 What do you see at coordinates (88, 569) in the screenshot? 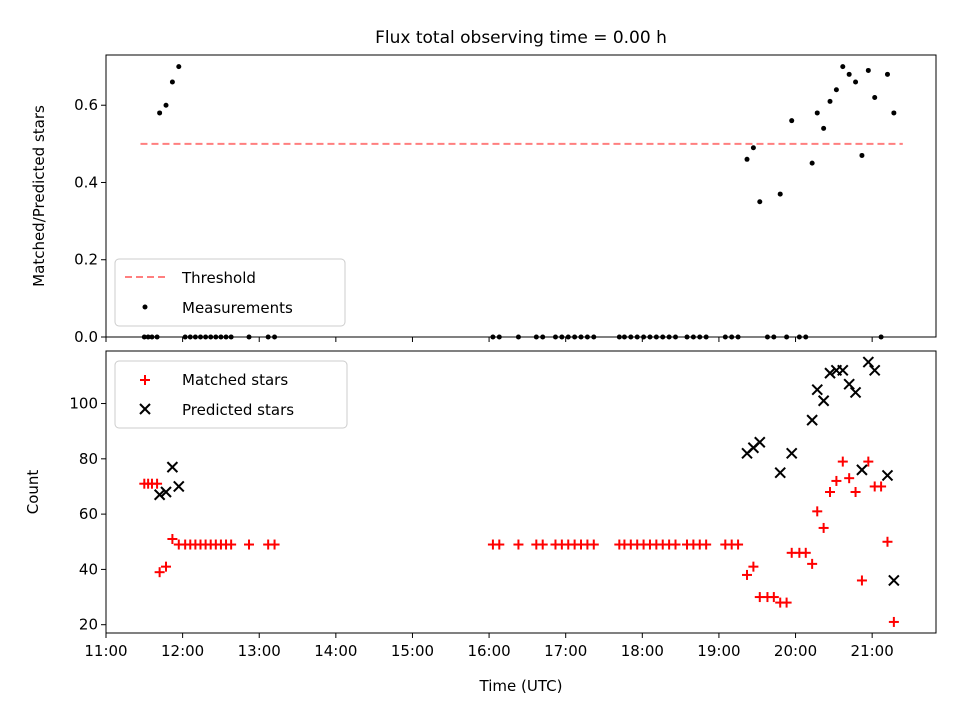
I see `bottom-y-tick-label: 40` at bounding box center [88, 569].